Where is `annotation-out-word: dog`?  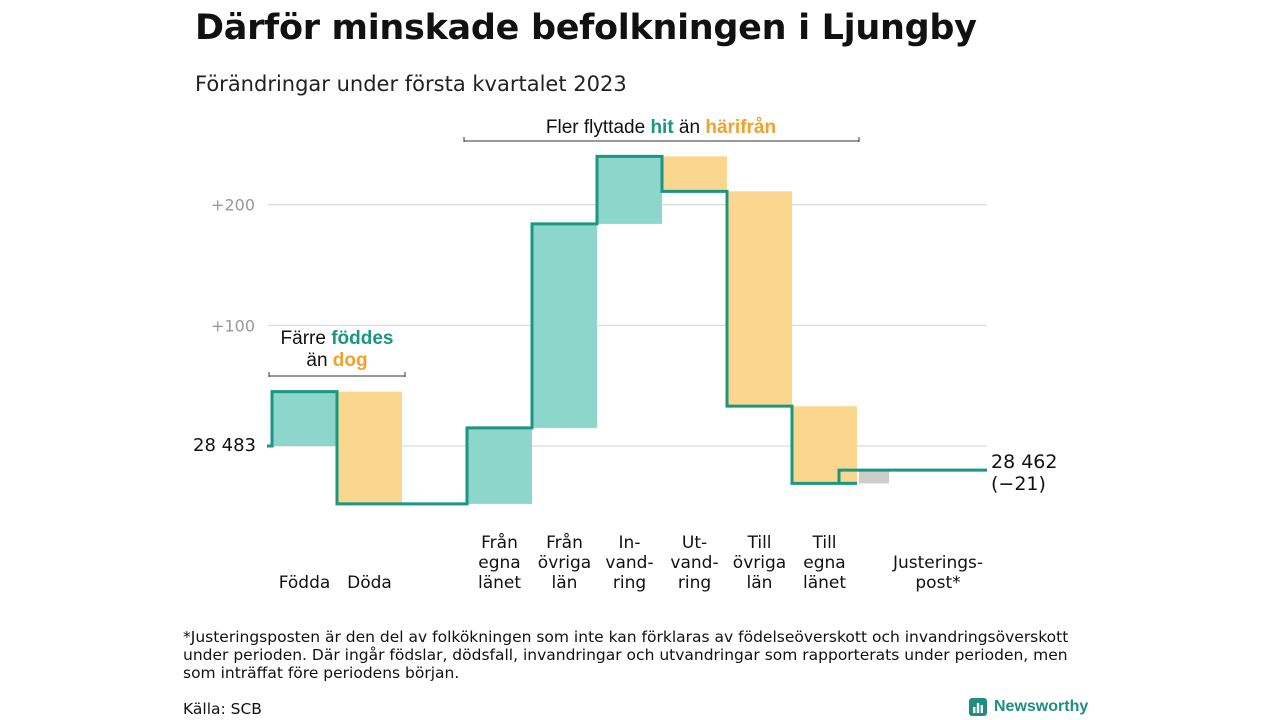
annotation-out-word: dog is located at coordinates (350, 360).